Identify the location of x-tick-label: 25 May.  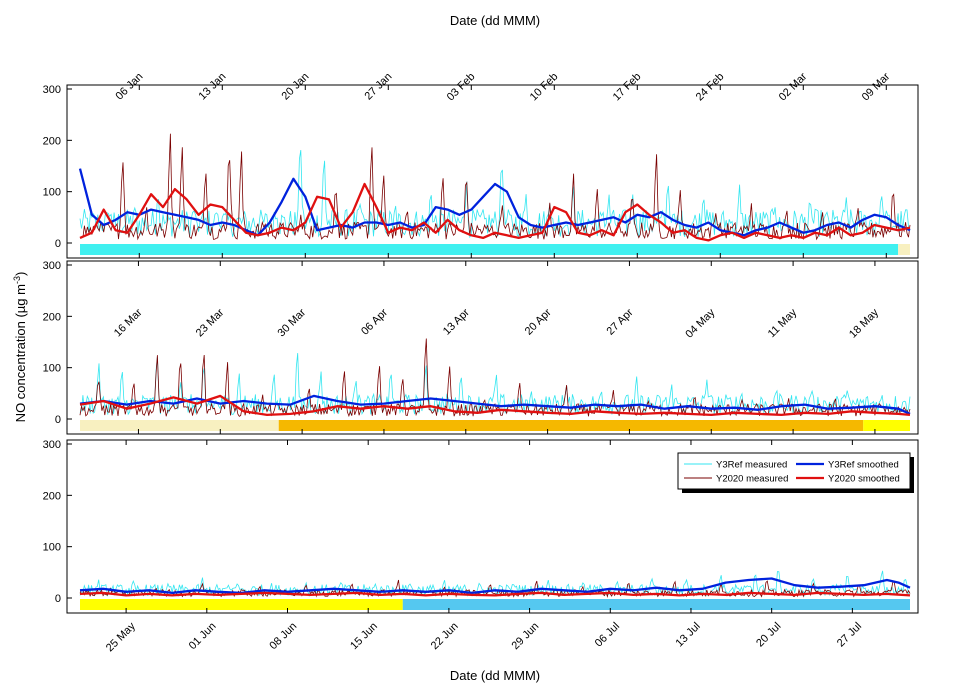
(121, 637).